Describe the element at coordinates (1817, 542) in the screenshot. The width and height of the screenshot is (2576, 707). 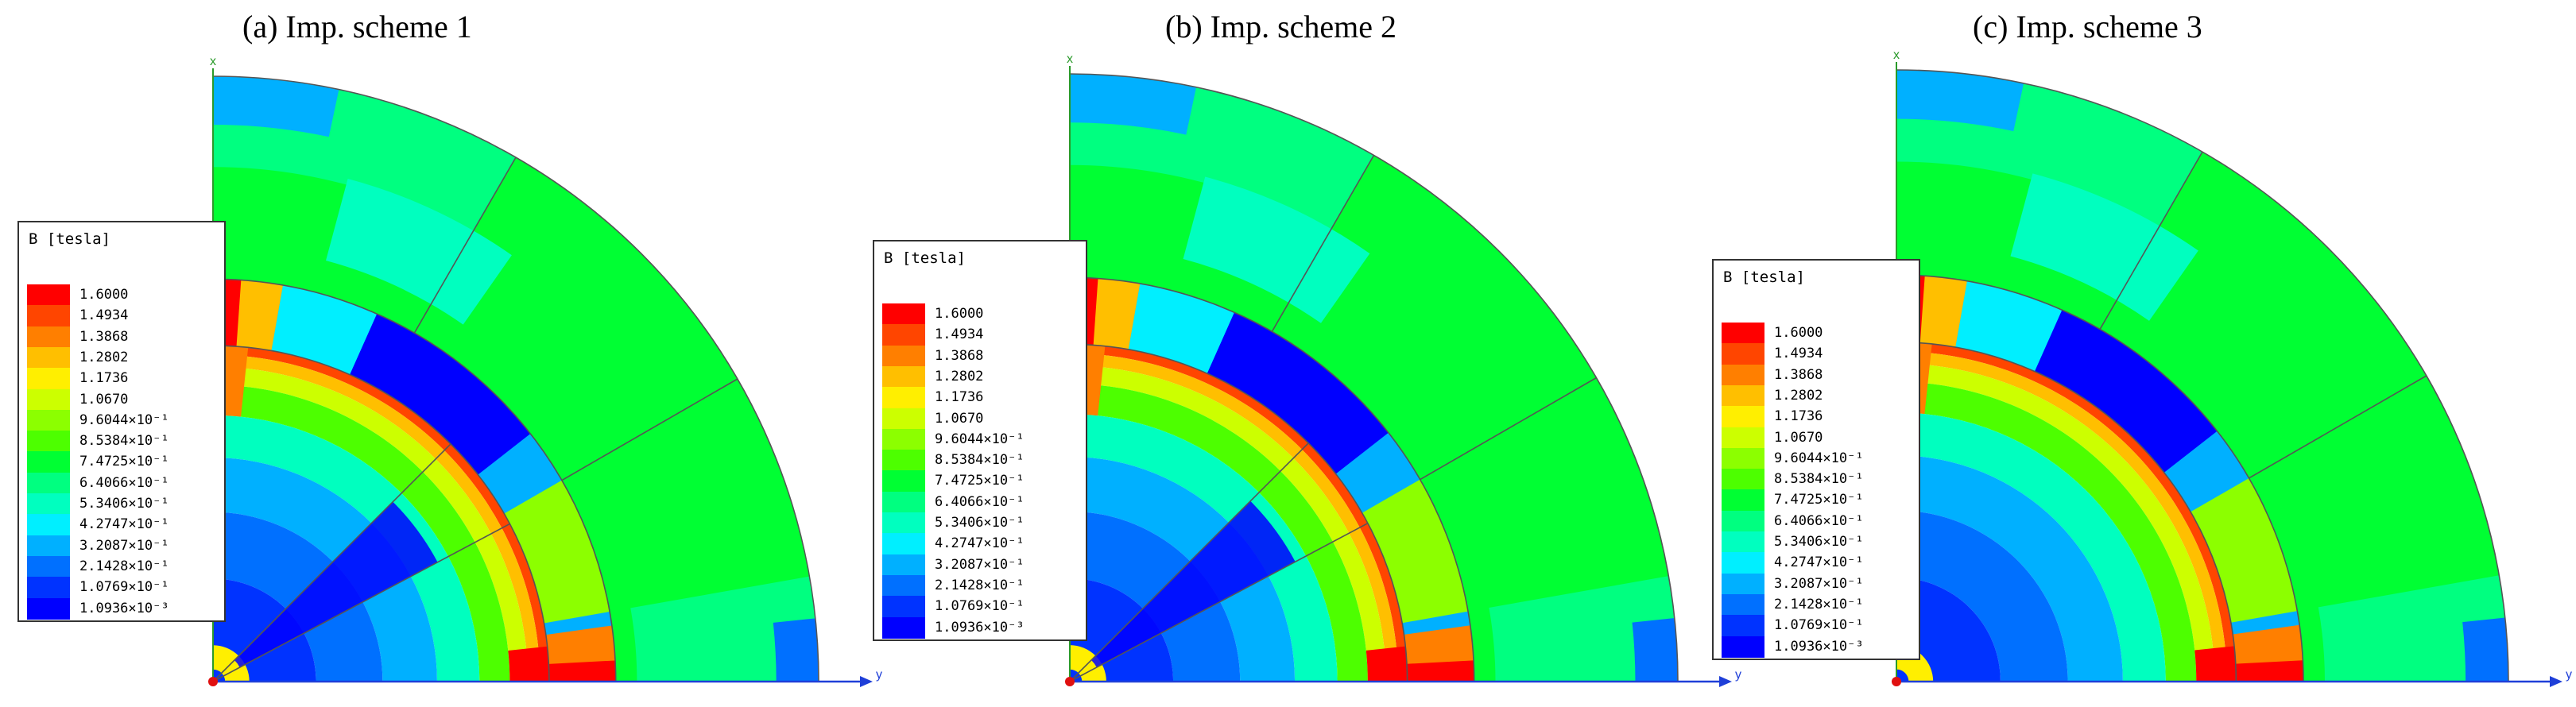
I see `legend-entry: 5.3406×10⁻¹` at that location.